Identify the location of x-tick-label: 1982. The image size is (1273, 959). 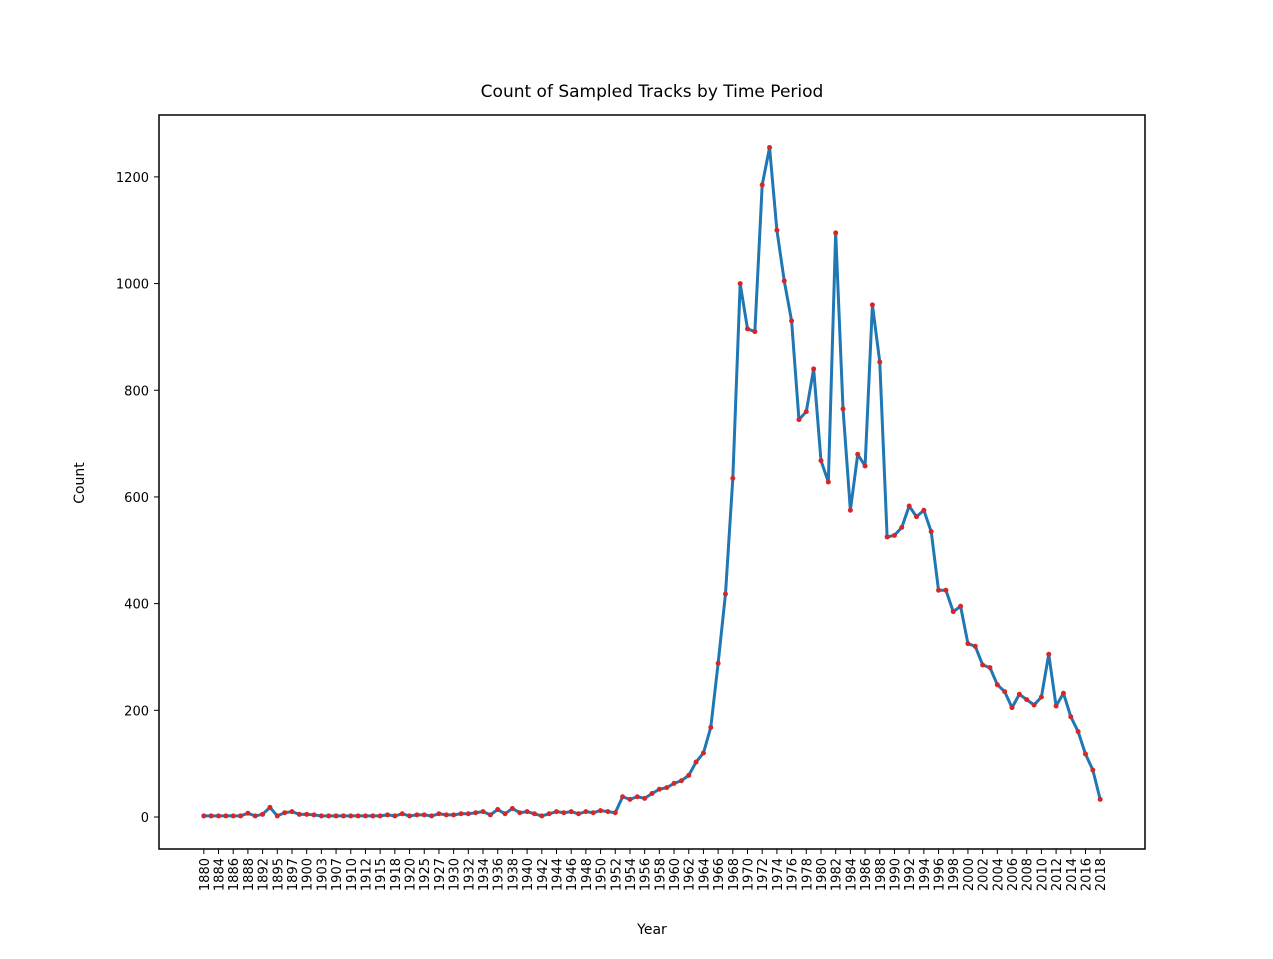
(837, 874).